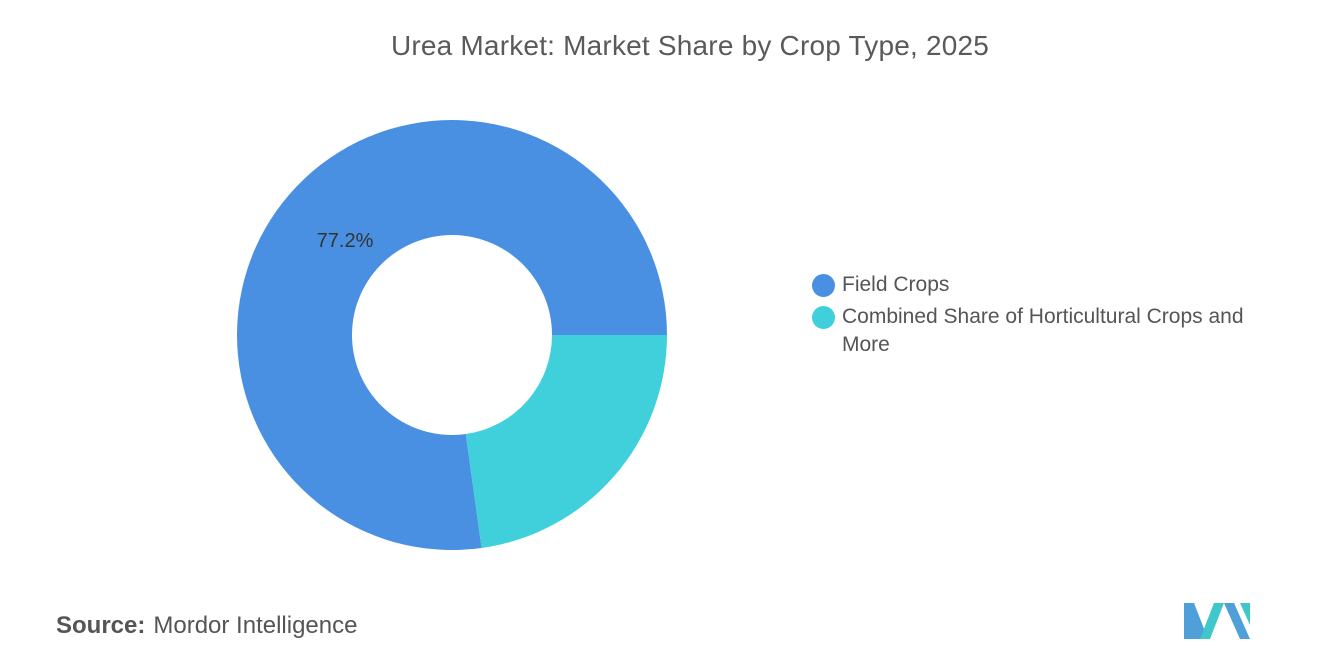  What do you see at coordinates (1212, 621) in the screenshot?
I see `logo-mid-stroke` at bounding box center [1212, 621].